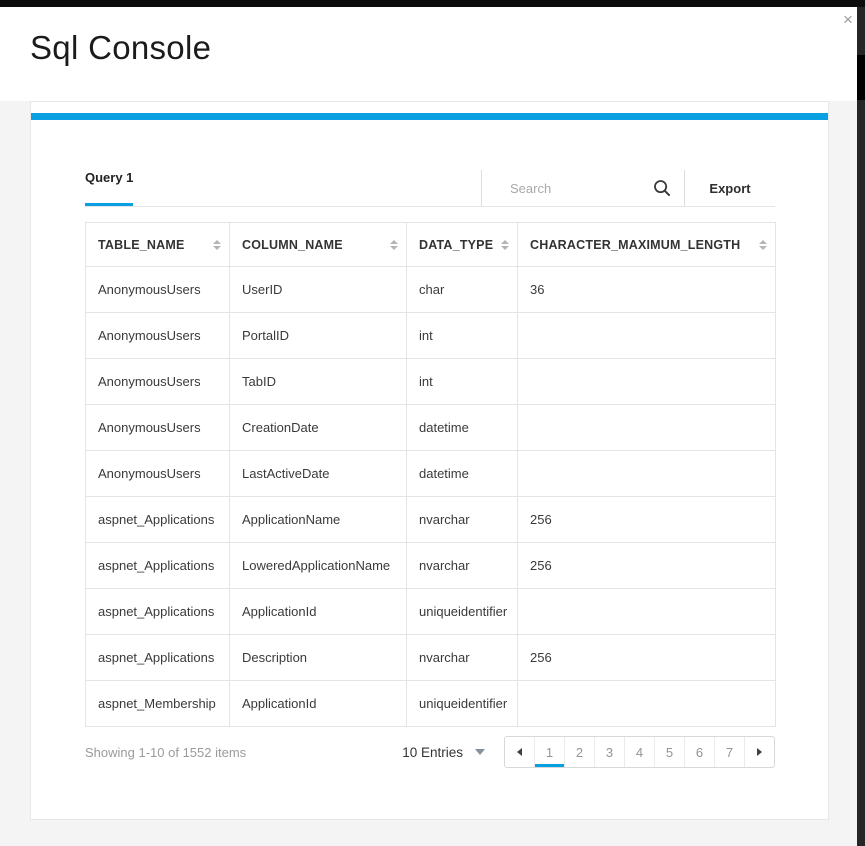 The image size is (865, 846). Describe the element at coordinates (861, 77) in the screenshot. I see `scrollbar-segment` at that location.